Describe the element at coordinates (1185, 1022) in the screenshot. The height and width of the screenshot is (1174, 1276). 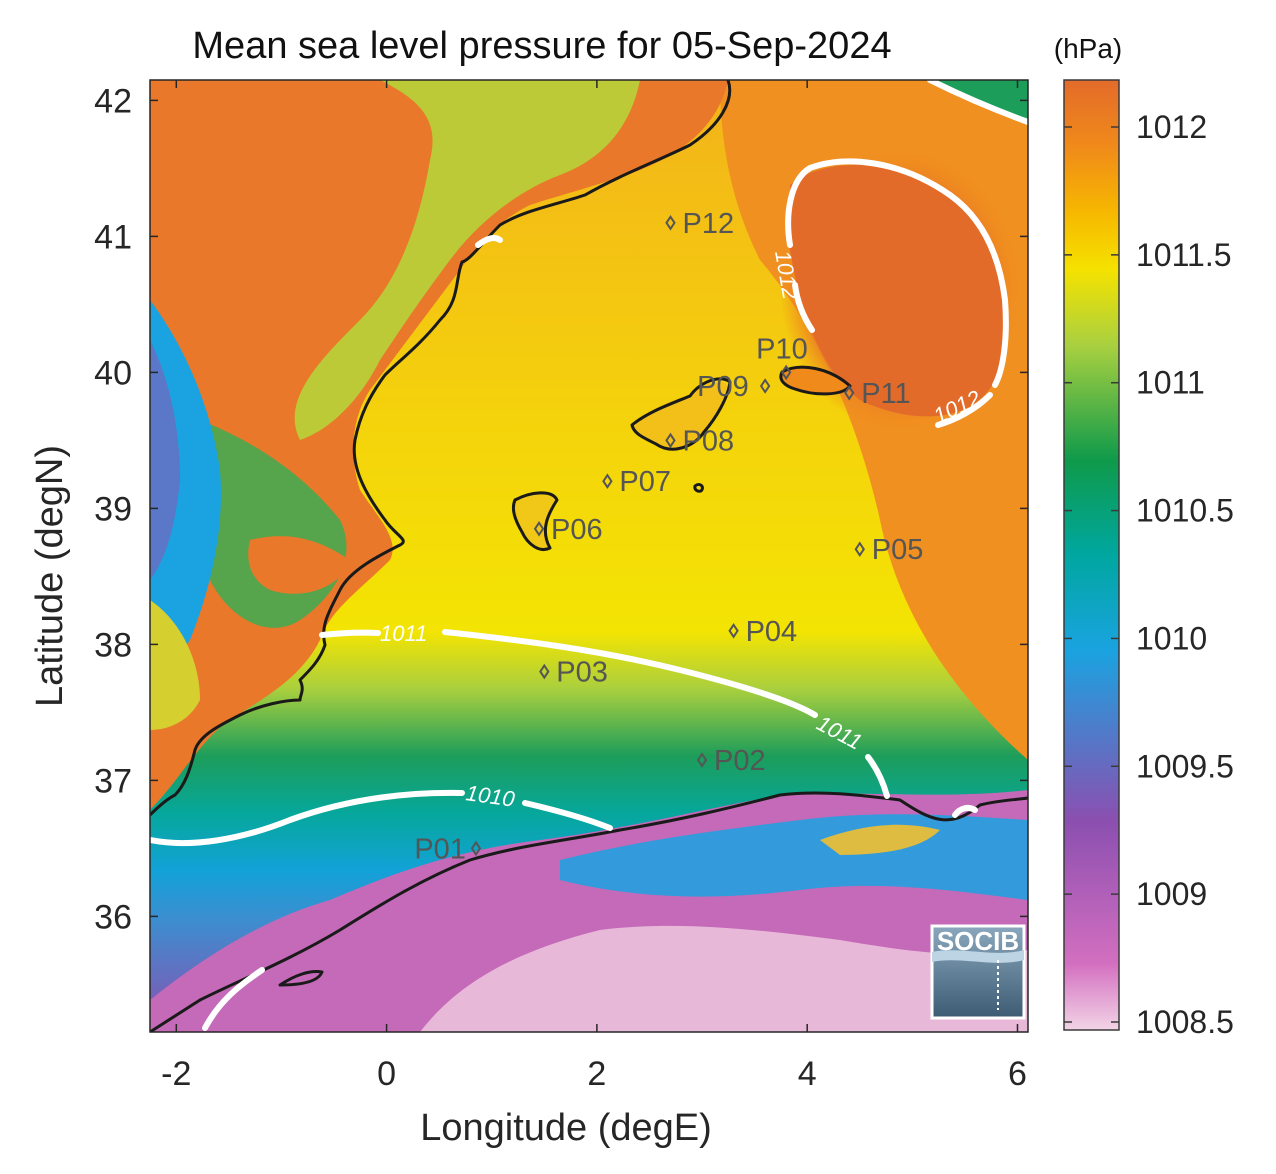
I see `colorbar-tick-label: 1008.5` at that location.